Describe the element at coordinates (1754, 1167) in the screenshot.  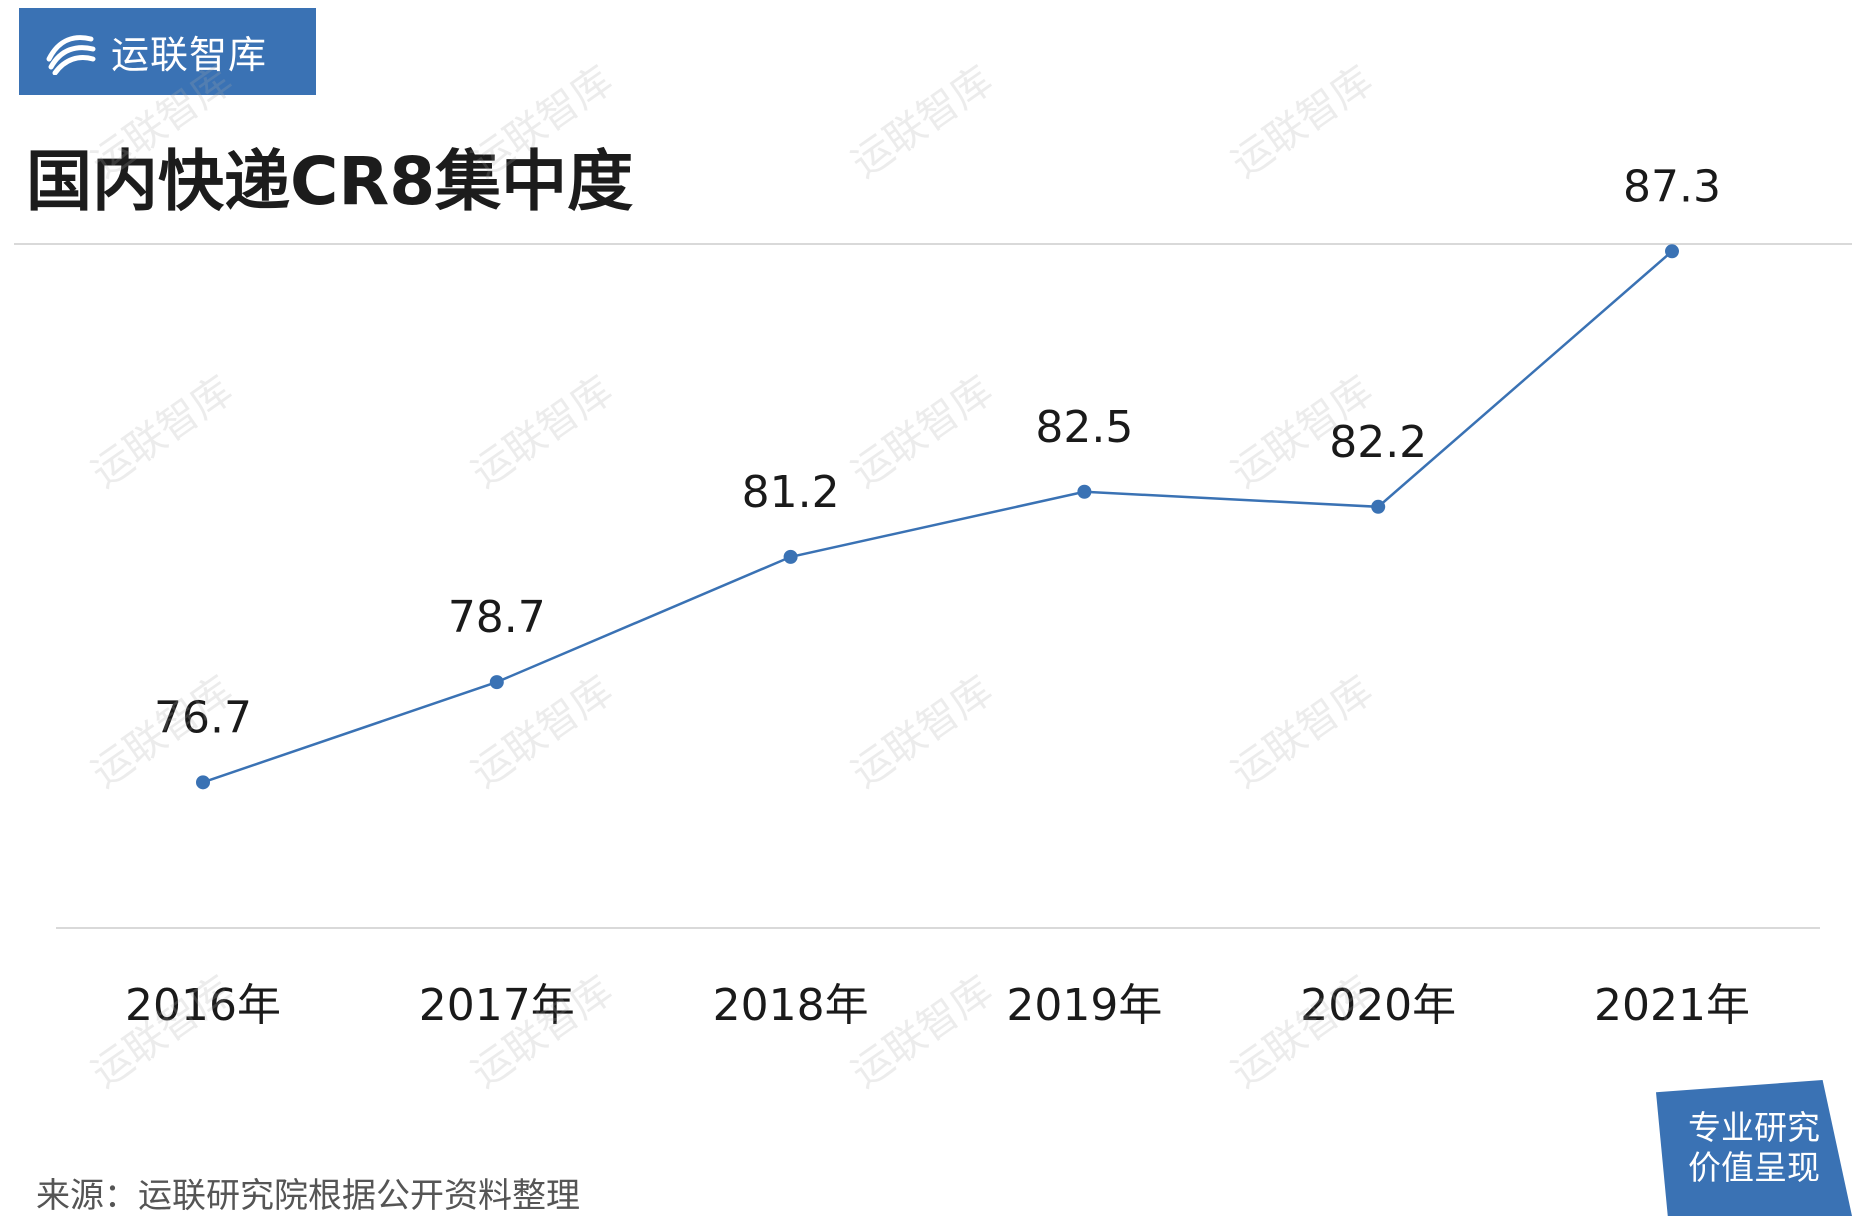
I see `corner-tag-line2: 价值呈现` at that location.